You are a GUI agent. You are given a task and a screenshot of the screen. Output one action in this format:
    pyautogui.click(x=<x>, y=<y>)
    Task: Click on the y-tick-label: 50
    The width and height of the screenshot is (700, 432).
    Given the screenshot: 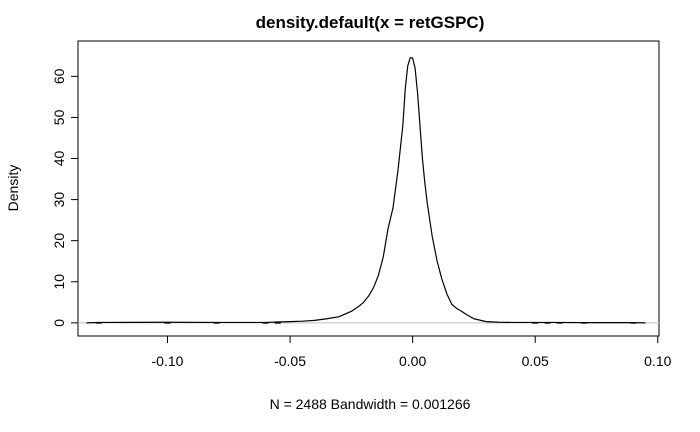 What is the action you would take?
    pyautogui.click(x=59, y=117)
    